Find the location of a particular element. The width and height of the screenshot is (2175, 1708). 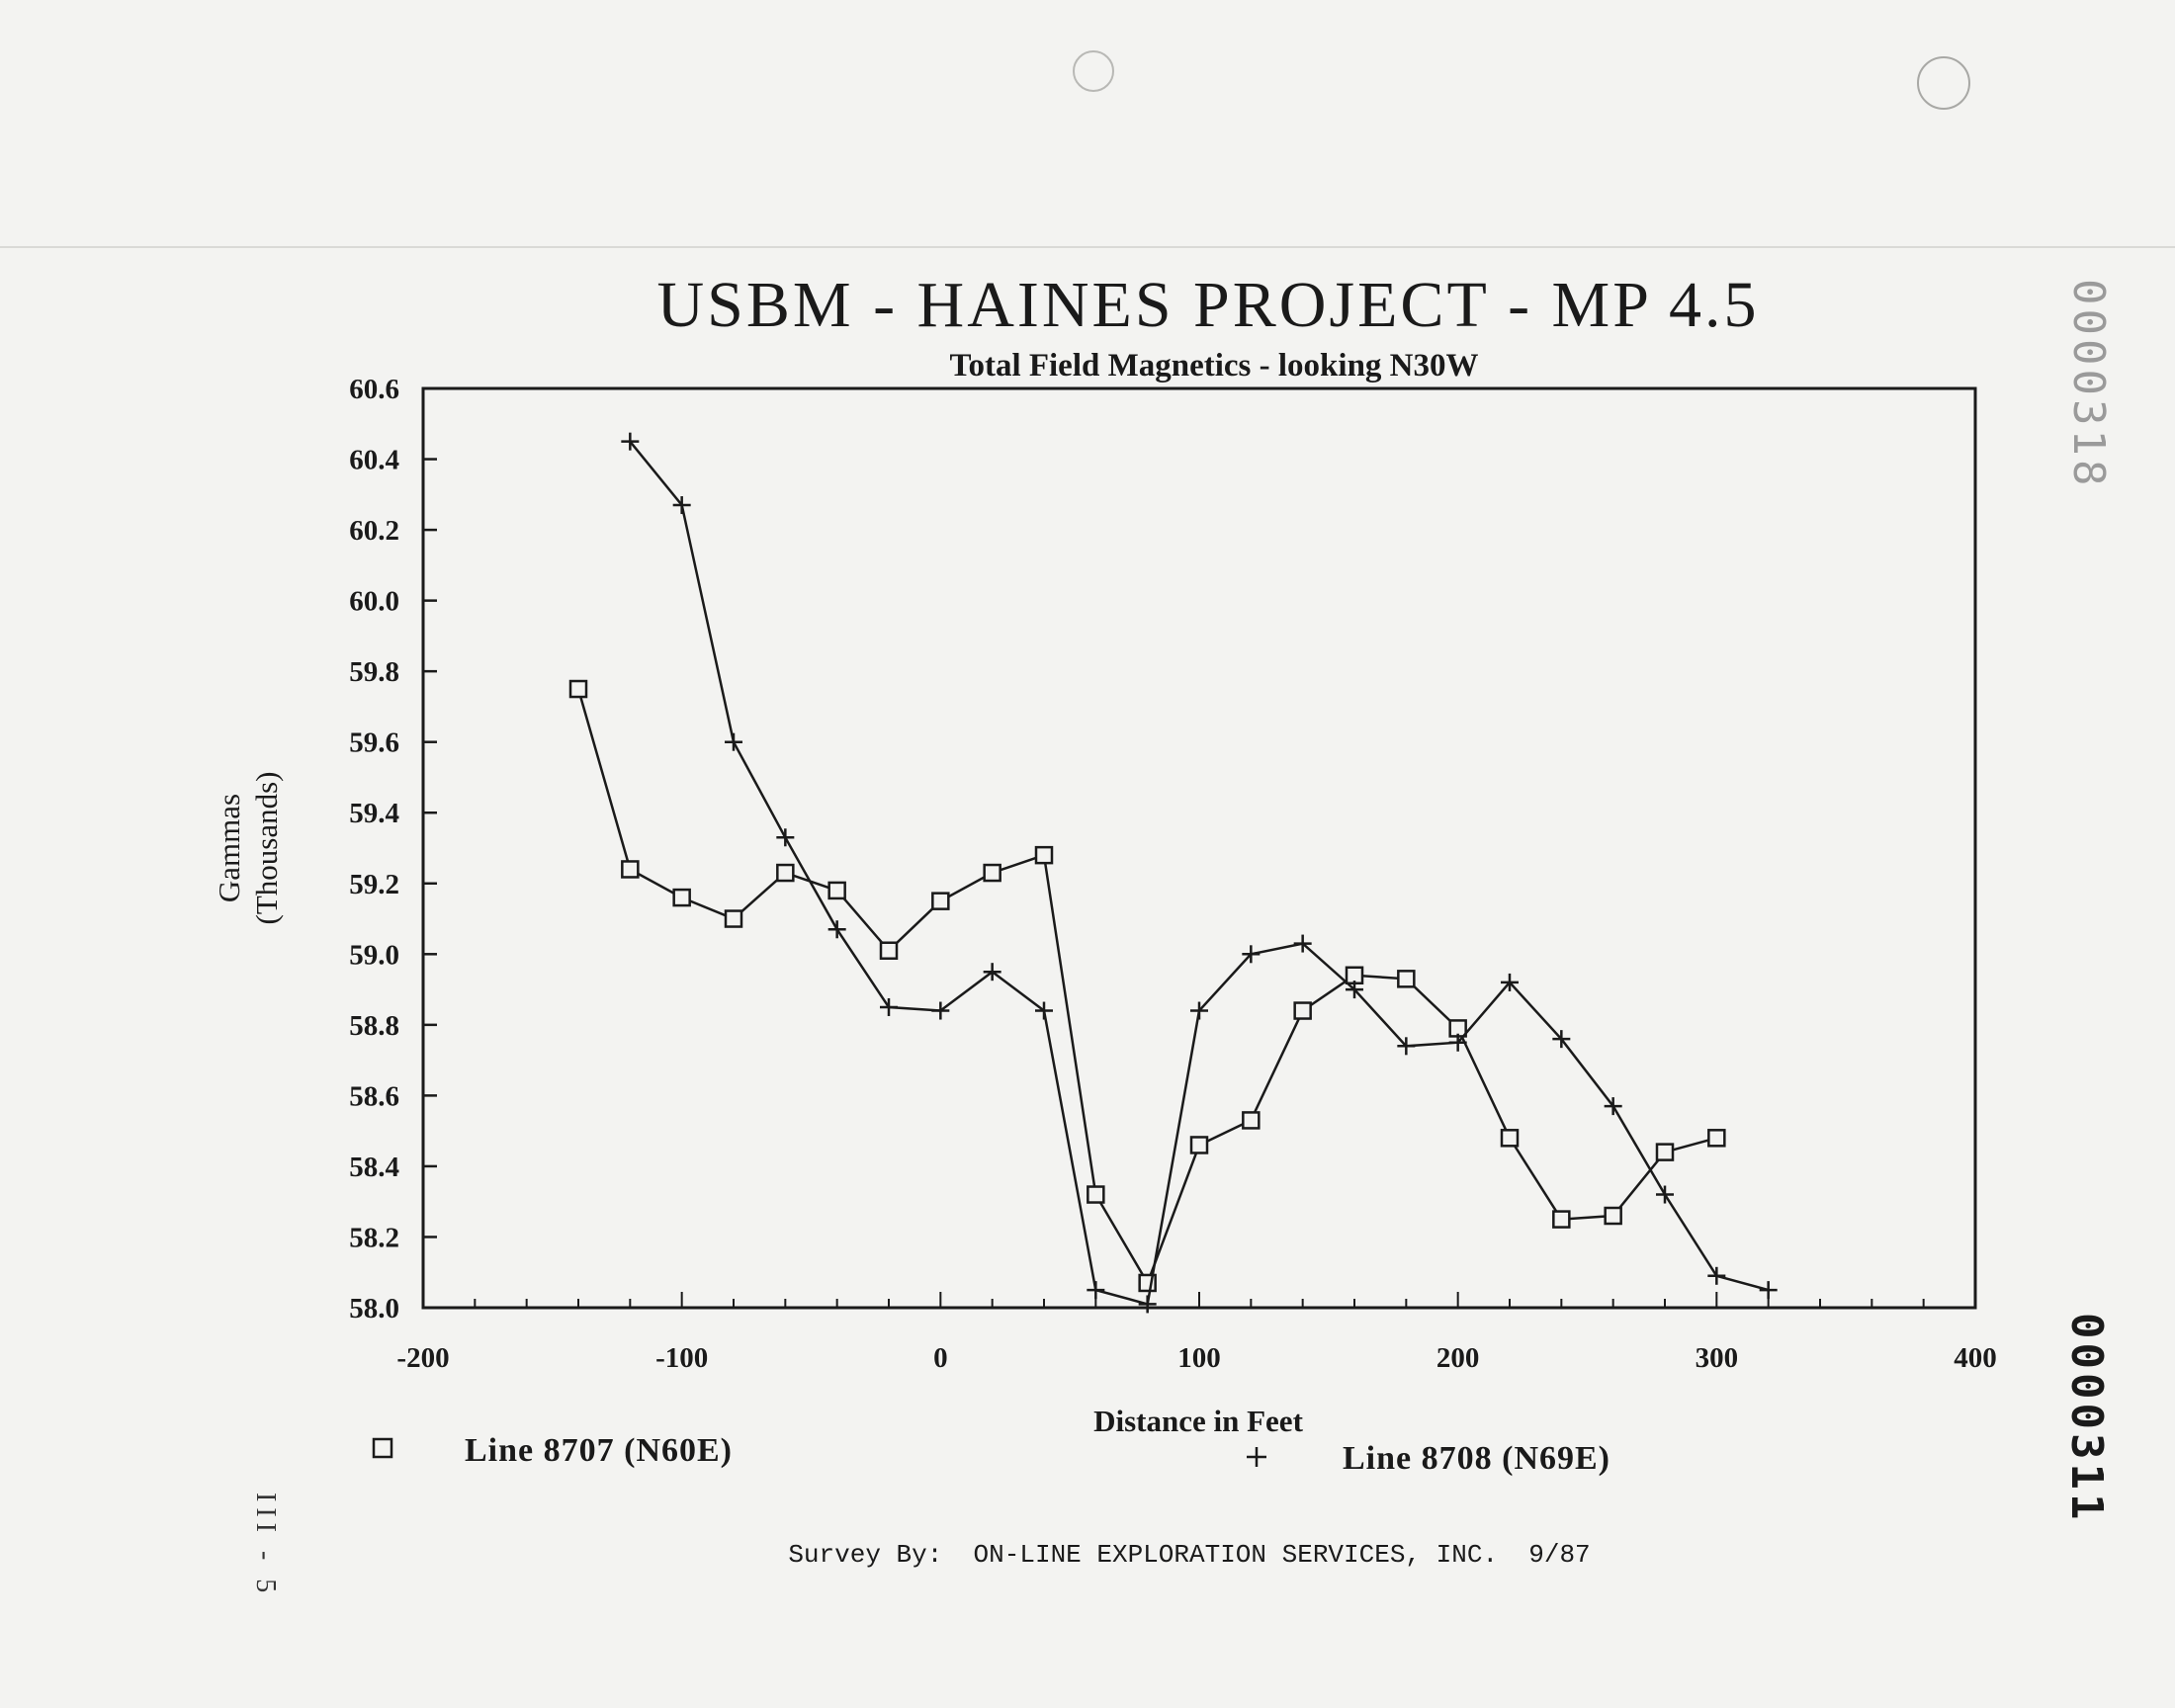

y-tick-label: 58.6 is located at coordinates (374, 1096).